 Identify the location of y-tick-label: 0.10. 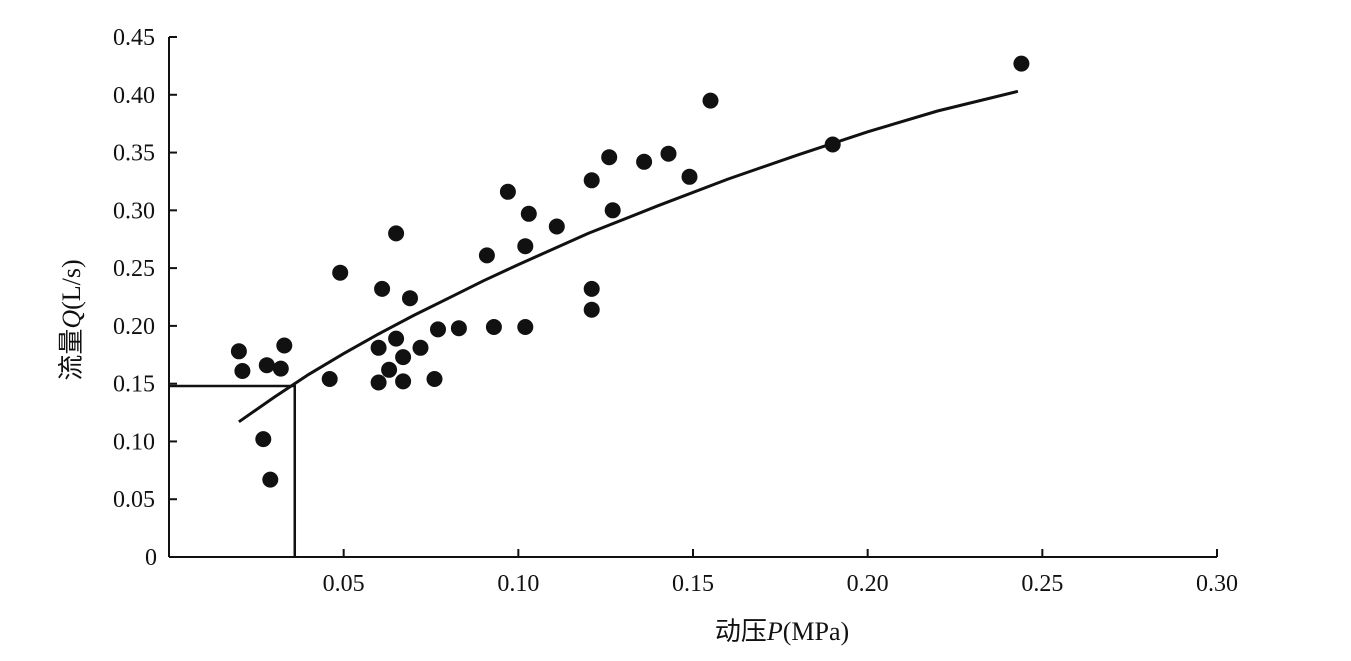
(134, 442).